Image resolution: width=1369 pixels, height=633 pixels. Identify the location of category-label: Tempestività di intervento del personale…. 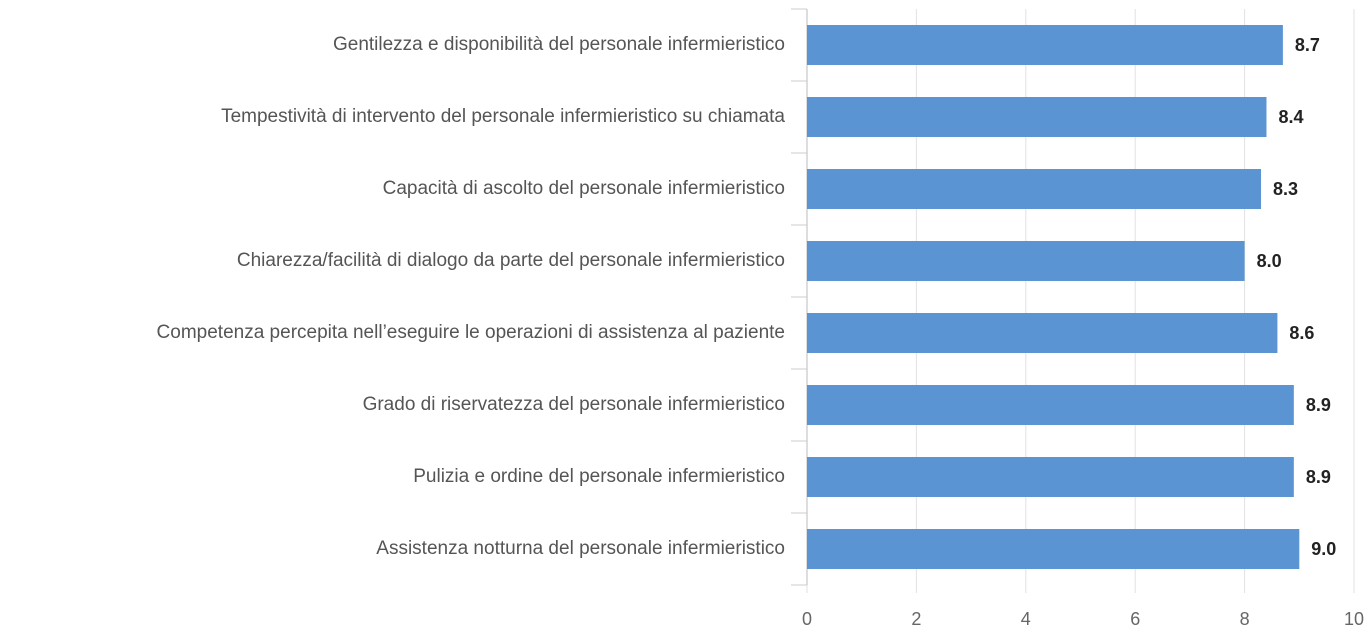
(503, 116).